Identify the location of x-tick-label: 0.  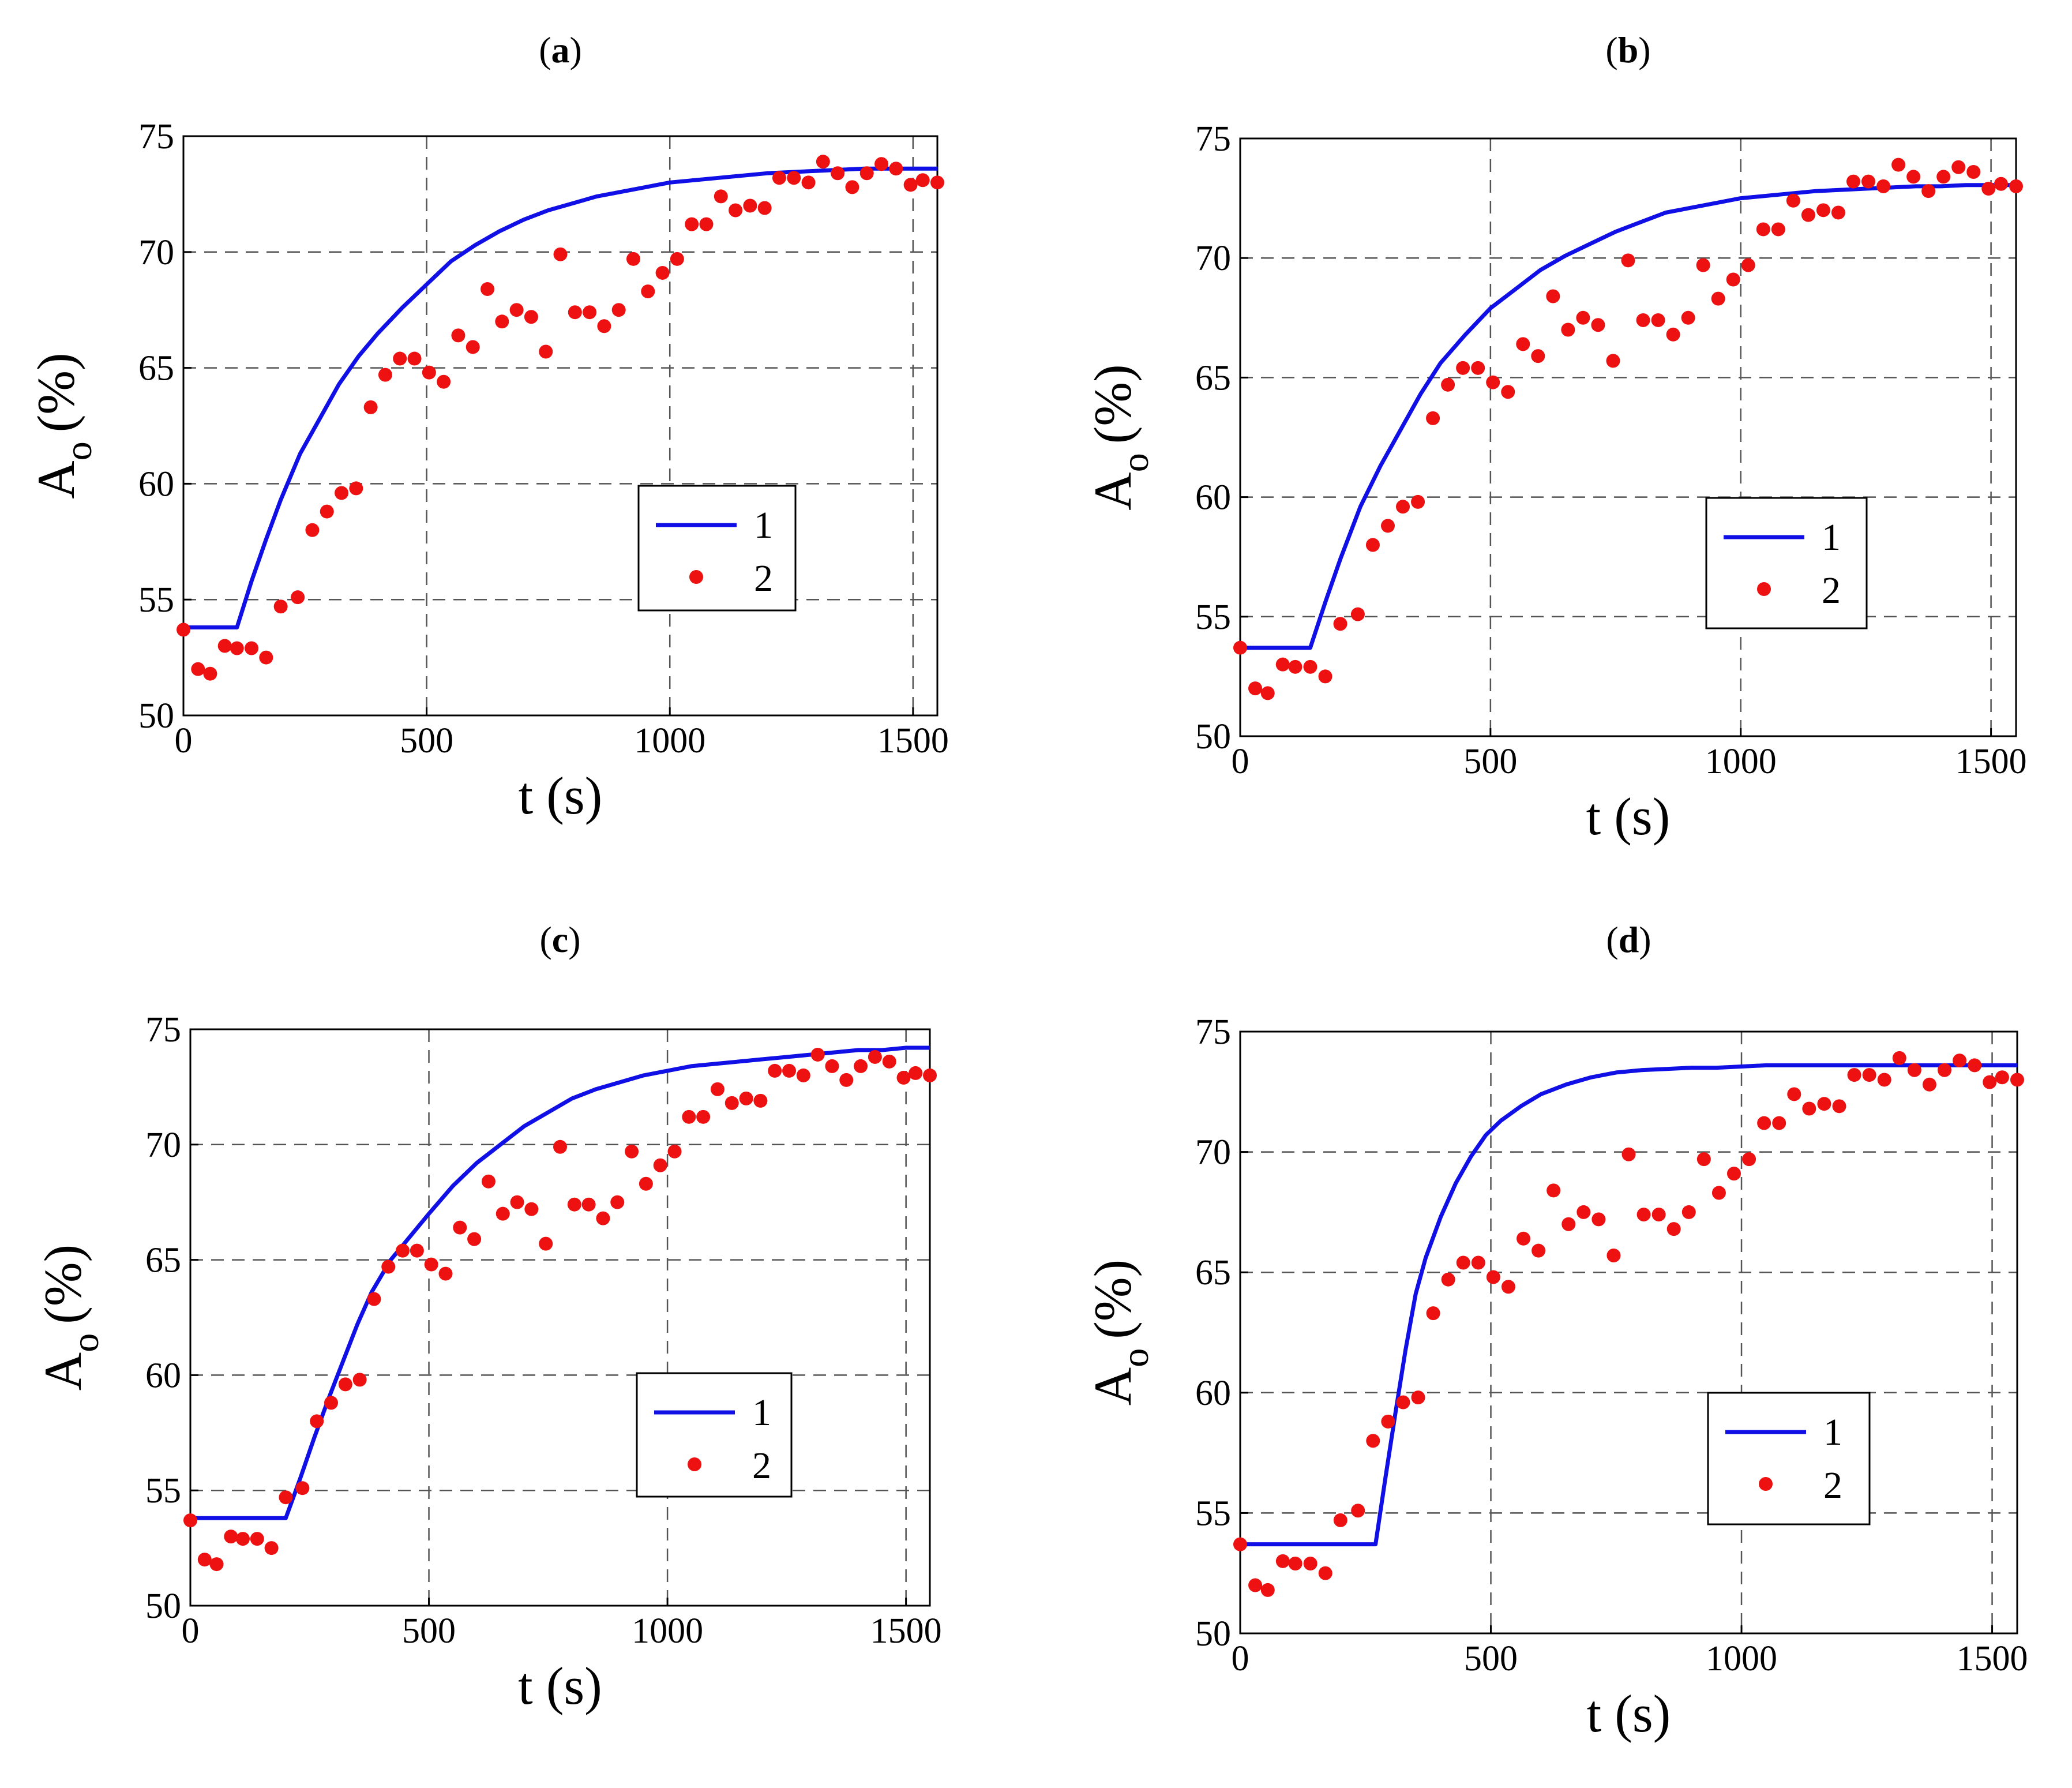
(1240, 1658).